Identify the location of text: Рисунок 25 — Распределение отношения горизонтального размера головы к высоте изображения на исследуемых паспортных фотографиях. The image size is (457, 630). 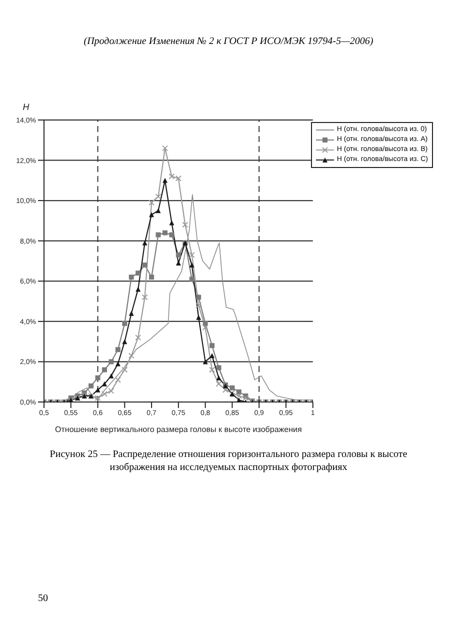
(228, 461).